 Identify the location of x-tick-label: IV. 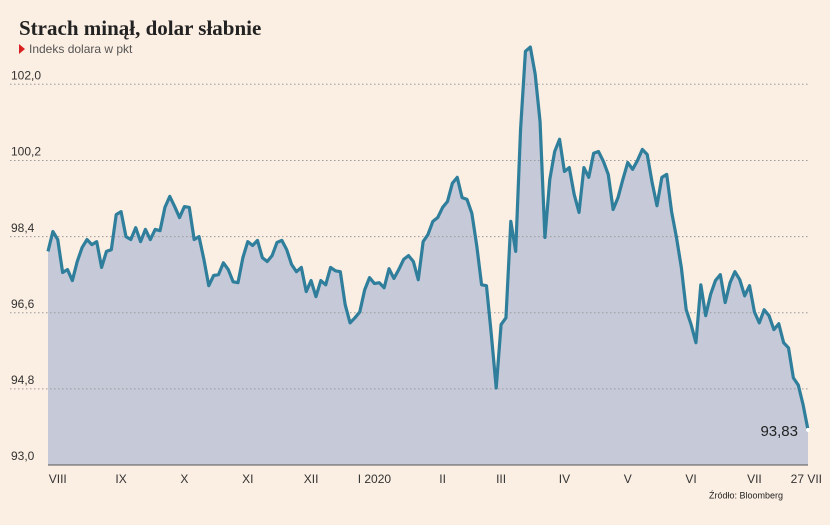
(564, 479).